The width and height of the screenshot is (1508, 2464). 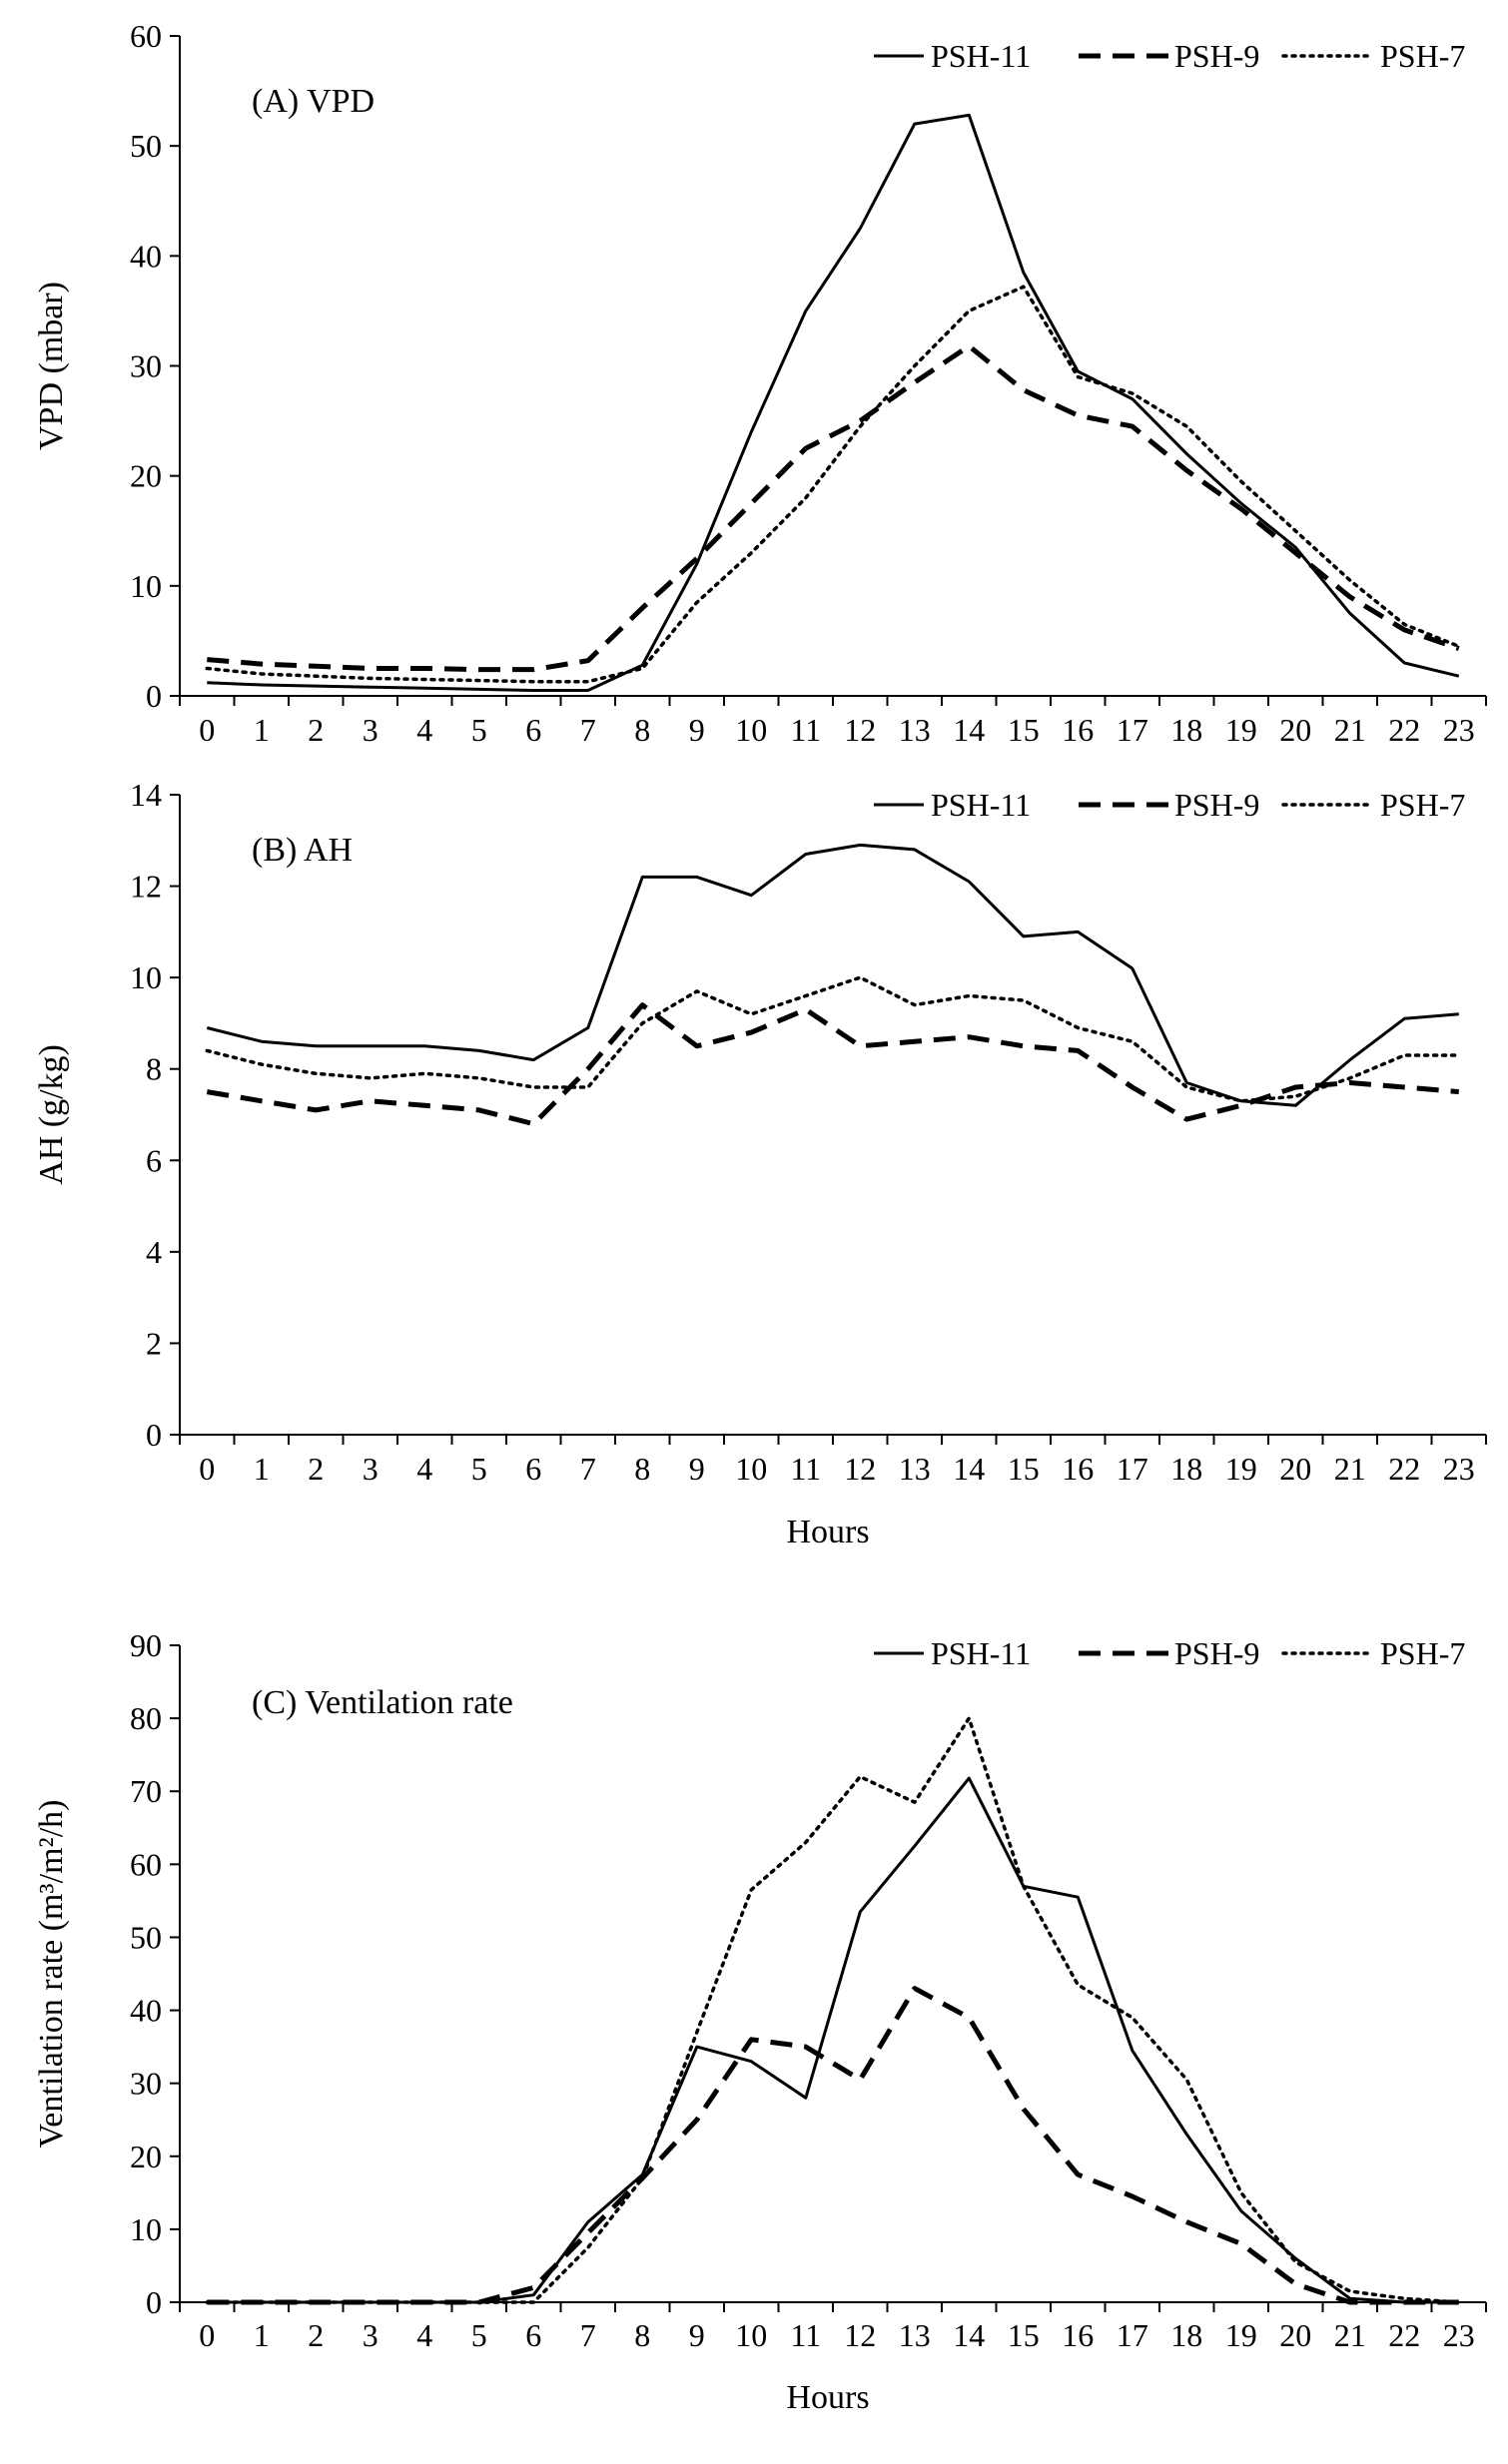 What do you see at coordinates (154, 1252) in the screenshot?
I see `y-tick-label: 4` at bounding box center [154, 1252].